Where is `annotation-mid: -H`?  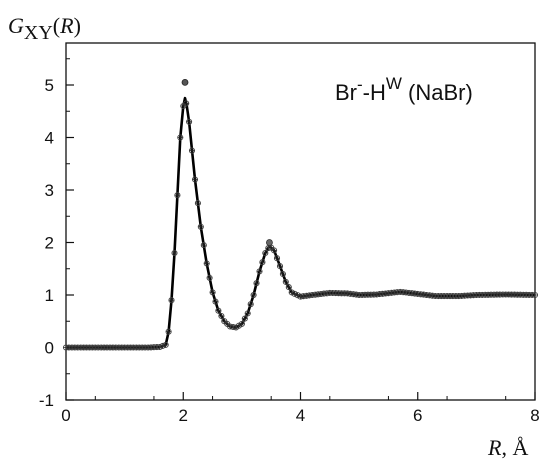
annotation-mid: -H is located at coordinates (374, 92).